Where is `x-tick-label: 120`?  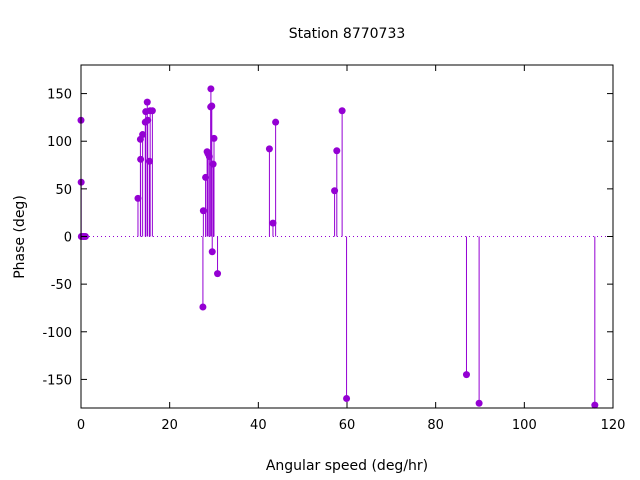 x-tick-label: 120 is located at coordinates (613, 425).